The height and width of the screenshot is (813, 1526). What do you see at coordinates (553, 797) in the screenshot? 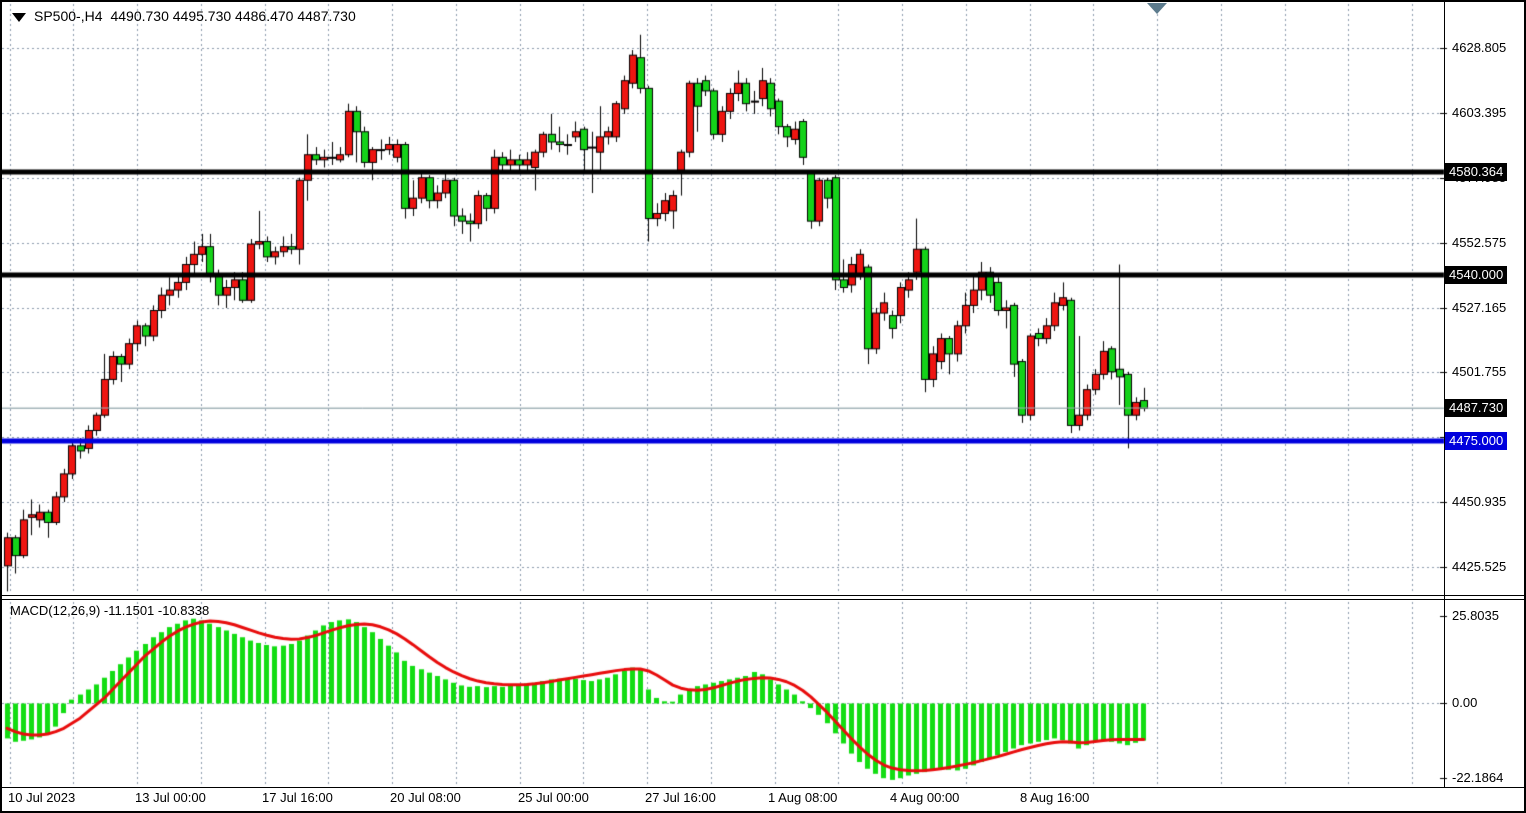
I see `time-label: 25 Jul 00:00` at bounding box center [553, 797].